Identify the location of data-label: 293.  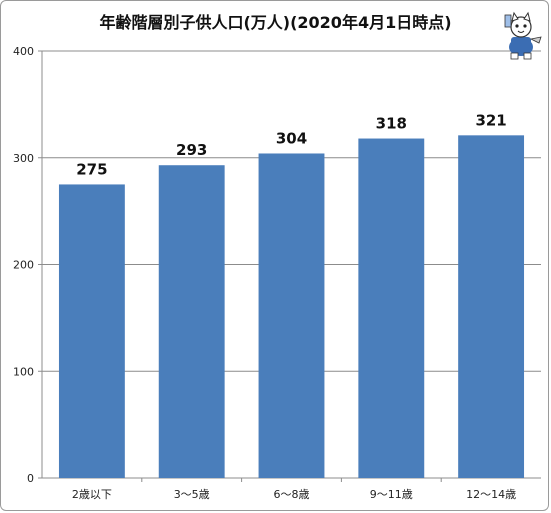
(191, 150).